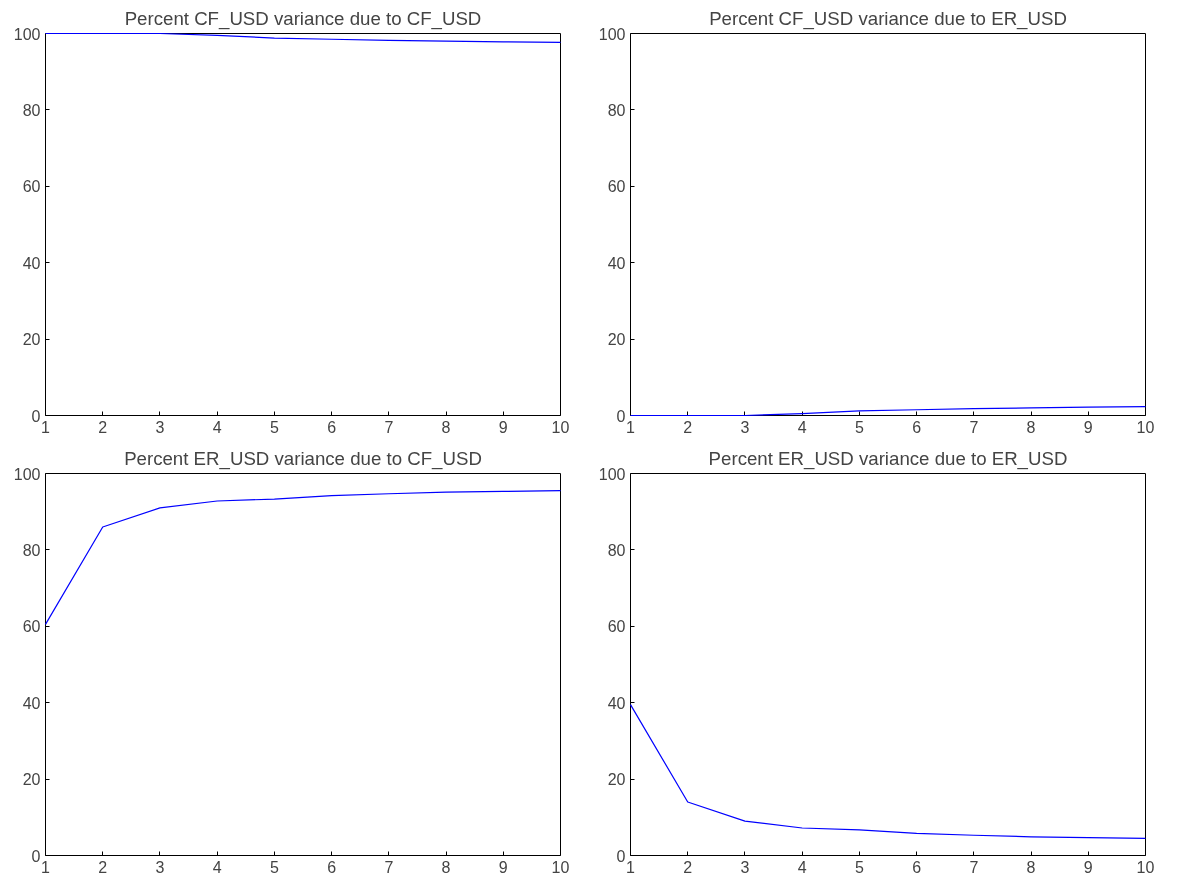 This screenshot has height=895, width=1185. I want to click on chart-title: Percent CF_USD variance due to ER_USD, so click(888, 18).